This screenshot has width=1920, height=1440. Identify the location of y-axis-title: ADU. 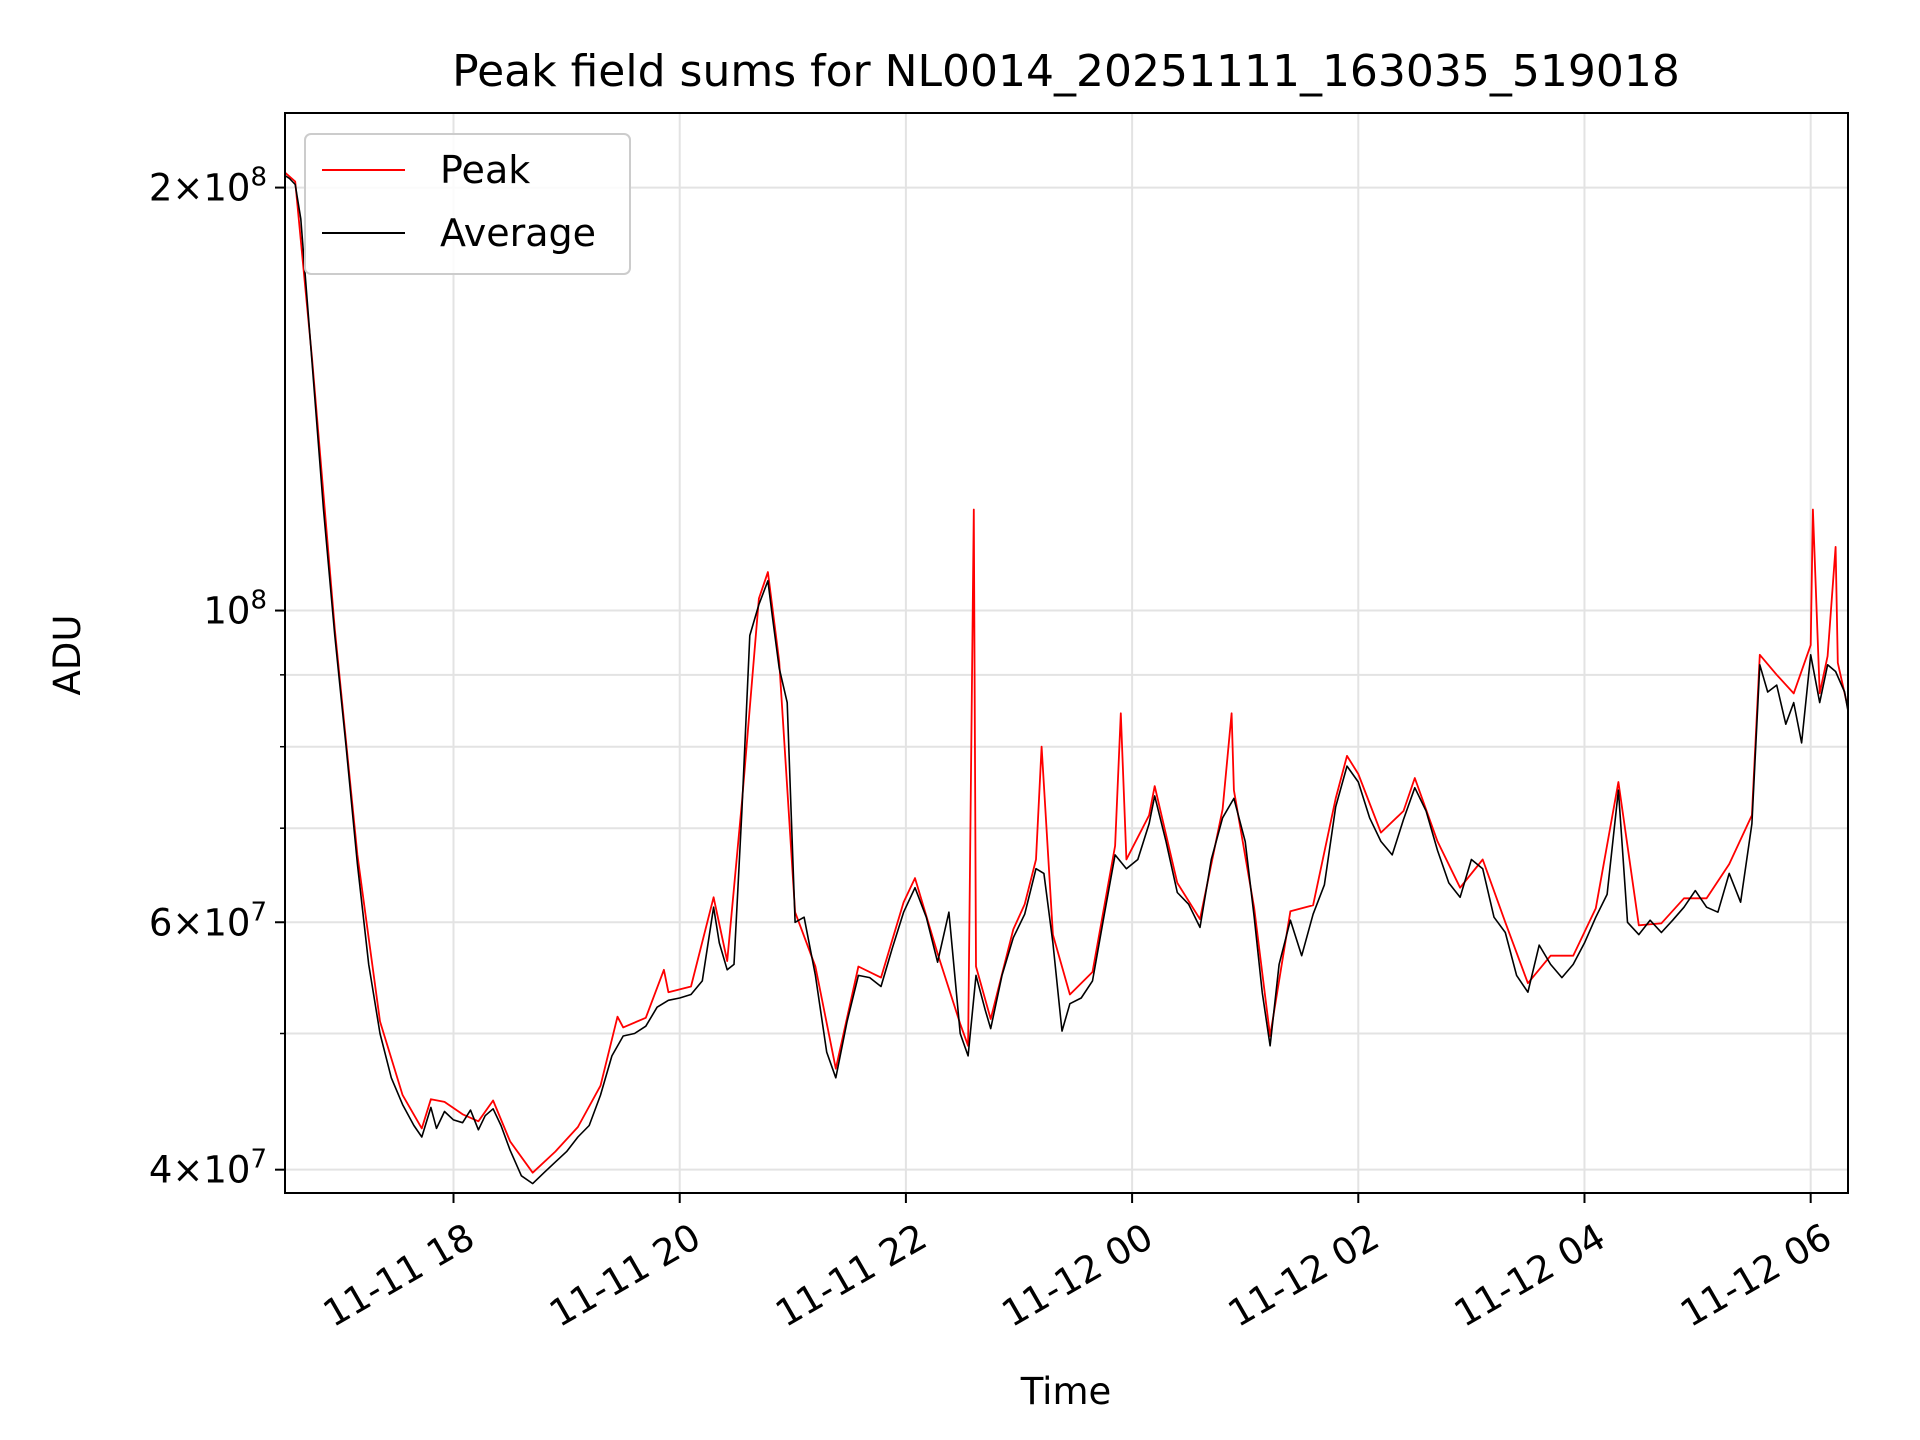
(67, 655).